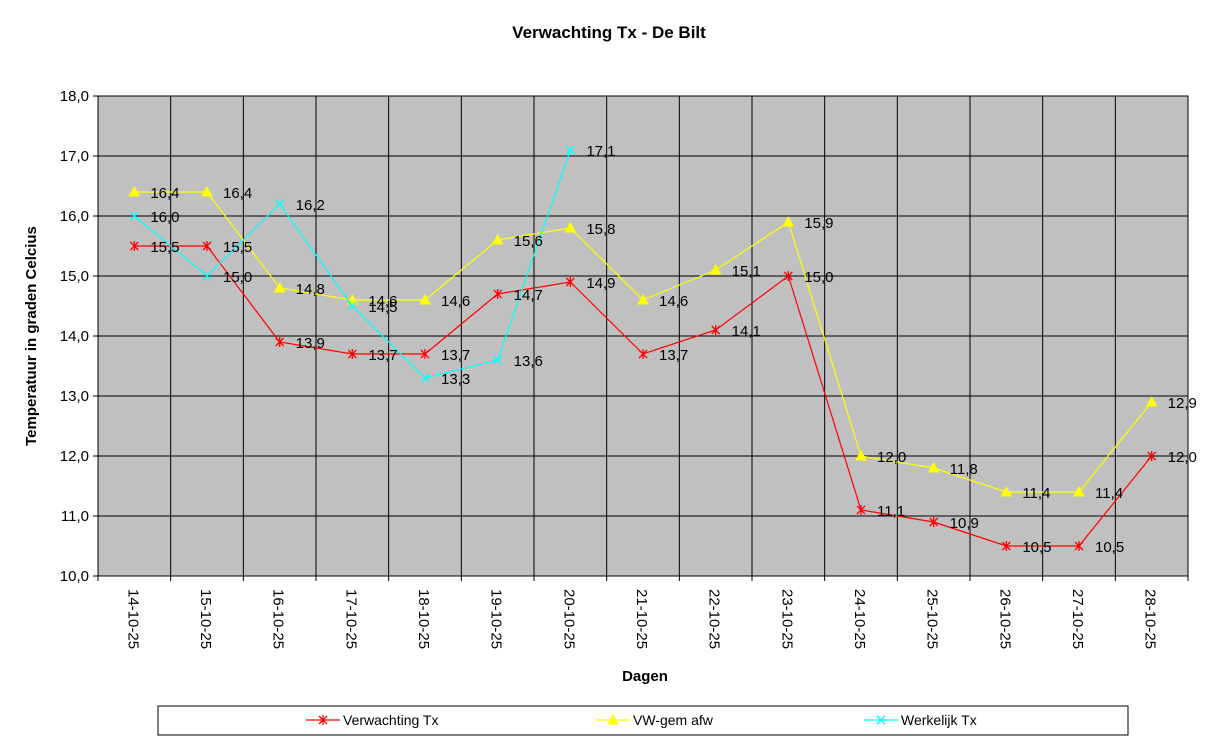 The height and width of the screenshot is (747, 1217). What do you see at coordinates (1077, 619) in the screenshot?
I see `x-tick-label: 27-10-25` at bounding box center [1077, 619].